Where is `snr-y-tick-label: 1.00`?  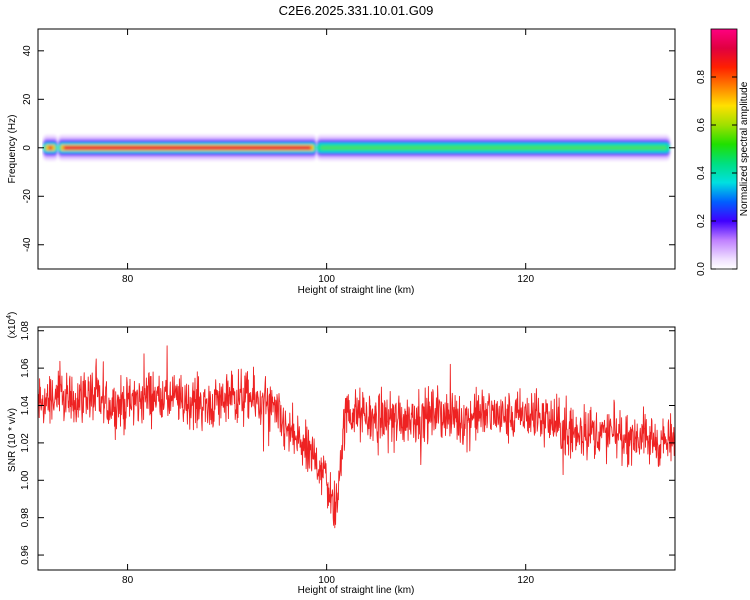
snr-y-tick-label: 1.00 is located at coordinates (25, 480).